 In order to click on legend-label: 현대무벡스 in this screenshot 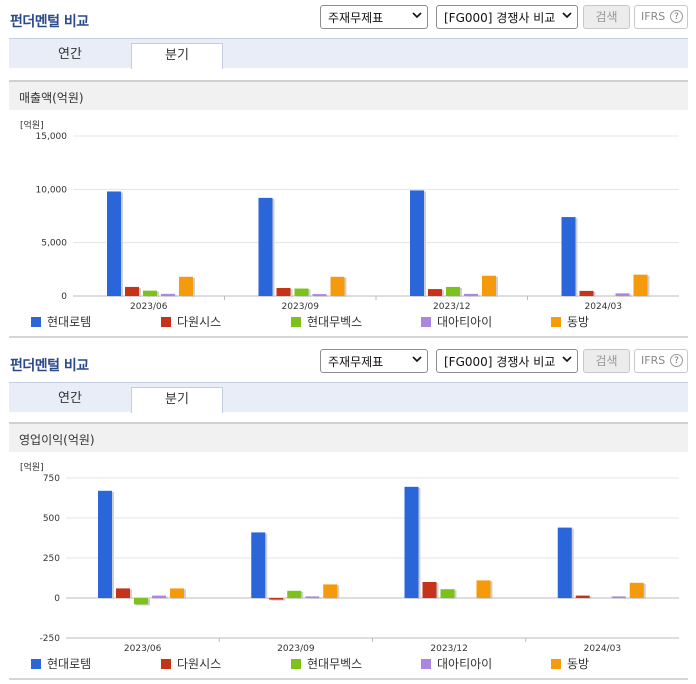, I will do `click(335, 322)`.